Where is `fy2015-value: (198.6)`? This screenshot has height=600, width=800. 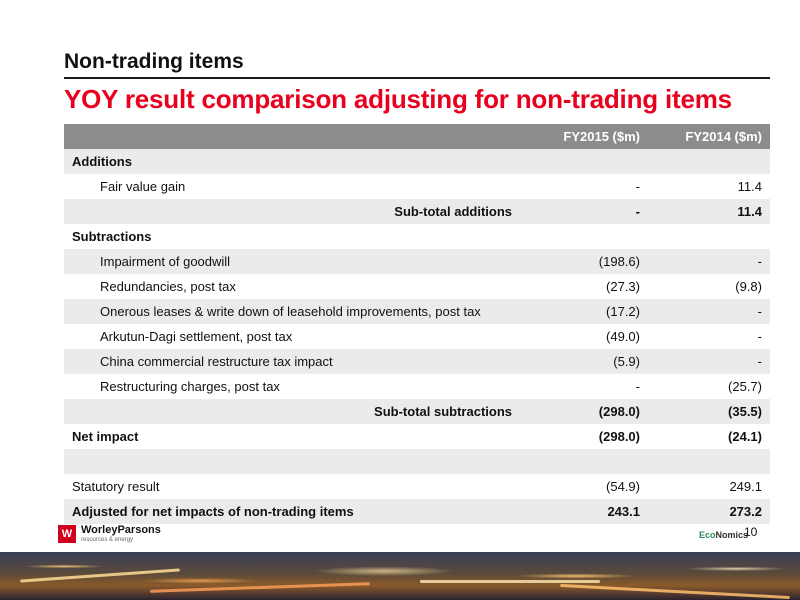
fy2015-value: (198.6) is located at coordinates (584, 261).